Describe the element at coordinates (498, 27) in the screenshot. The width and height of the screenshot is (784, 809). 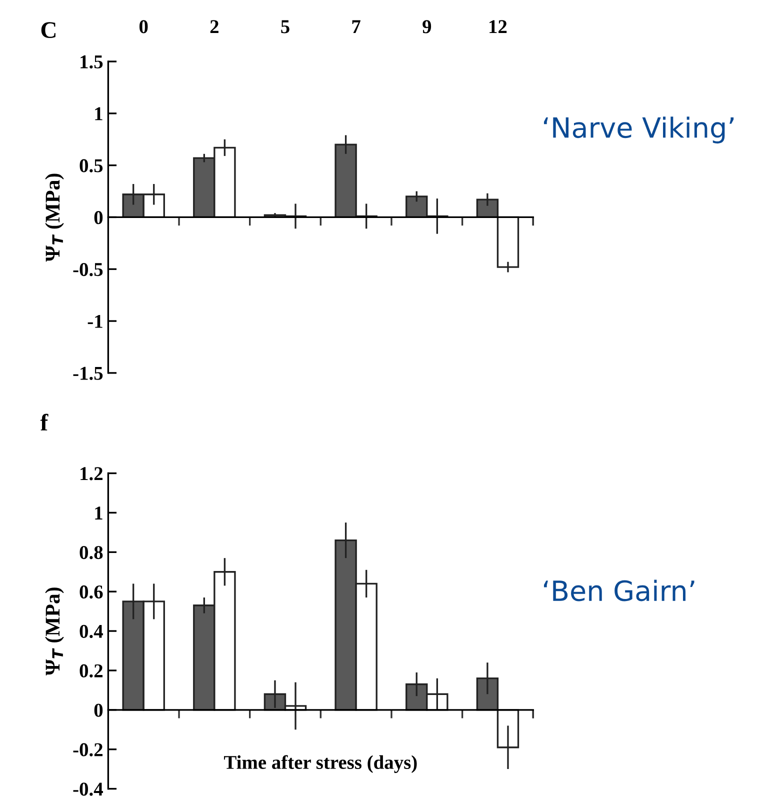
I see `x-tick-label: 12` at that location.